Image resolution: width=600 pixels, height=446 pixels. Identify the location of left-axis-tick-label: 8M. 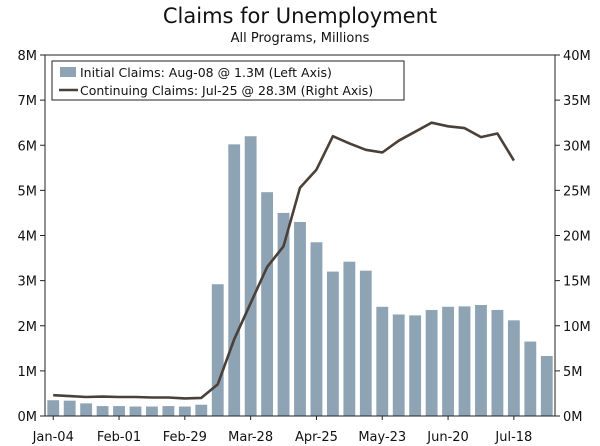
(28, 56).